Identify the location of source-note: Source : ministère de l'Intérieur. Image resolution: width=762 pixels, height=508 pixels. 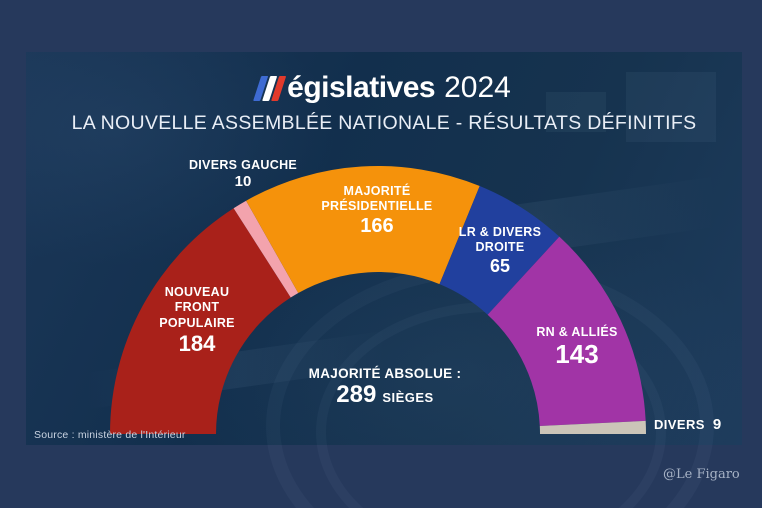
(110, 435).